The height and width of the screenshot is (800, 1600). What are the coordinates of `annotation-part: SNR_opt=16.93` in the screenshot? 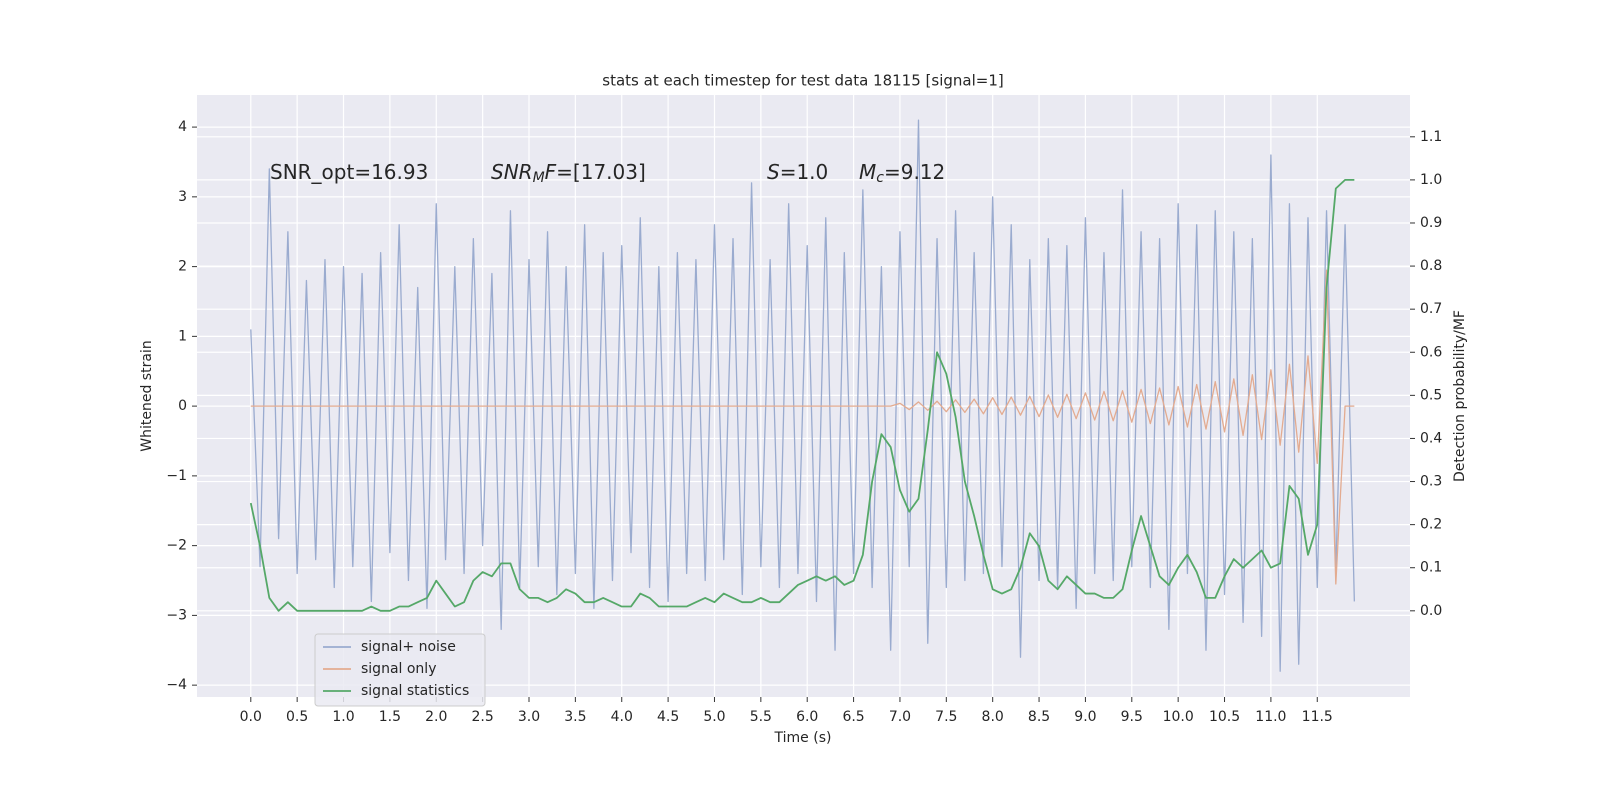 It's located at (349, 172).